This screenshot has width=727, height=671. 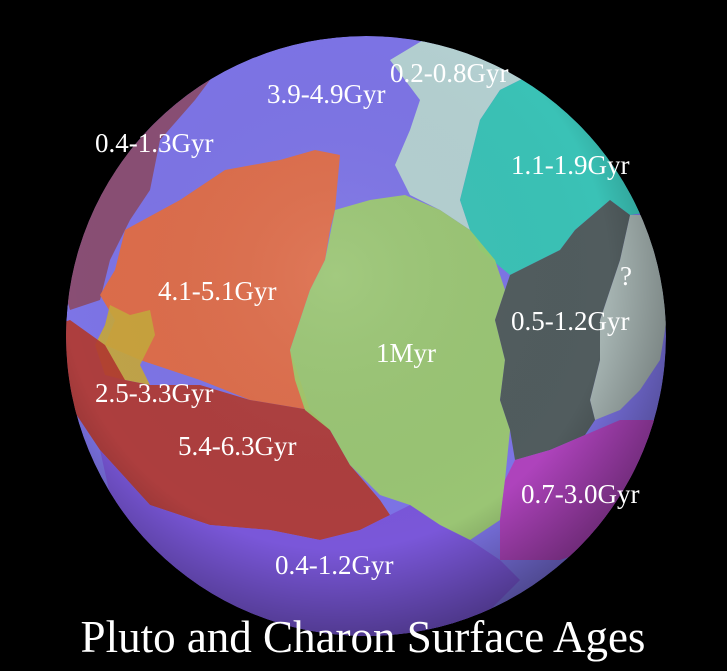 I want to click on label-2-5-3-3gyr: 2.5-3.3Gyr, so click(x=154, y=393).